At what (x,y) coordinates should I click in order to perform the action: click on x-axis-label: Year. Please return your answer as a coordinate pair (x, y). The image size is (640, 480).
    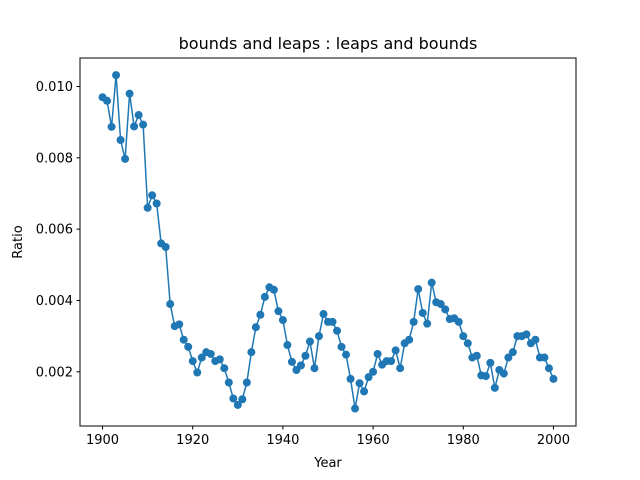
    Looking at the image, I should click on (327, 463).